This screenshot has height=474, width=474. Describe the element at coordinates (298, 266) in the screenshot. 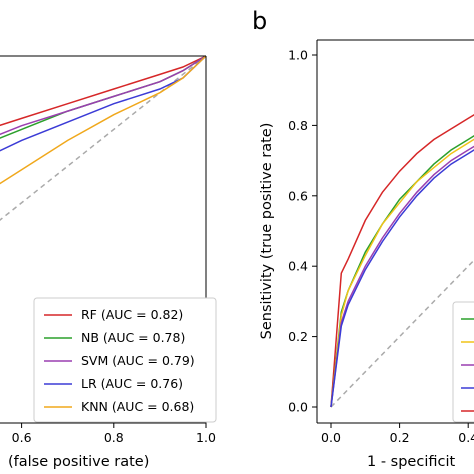

I see `y-tick-label: 0.4` at that location.